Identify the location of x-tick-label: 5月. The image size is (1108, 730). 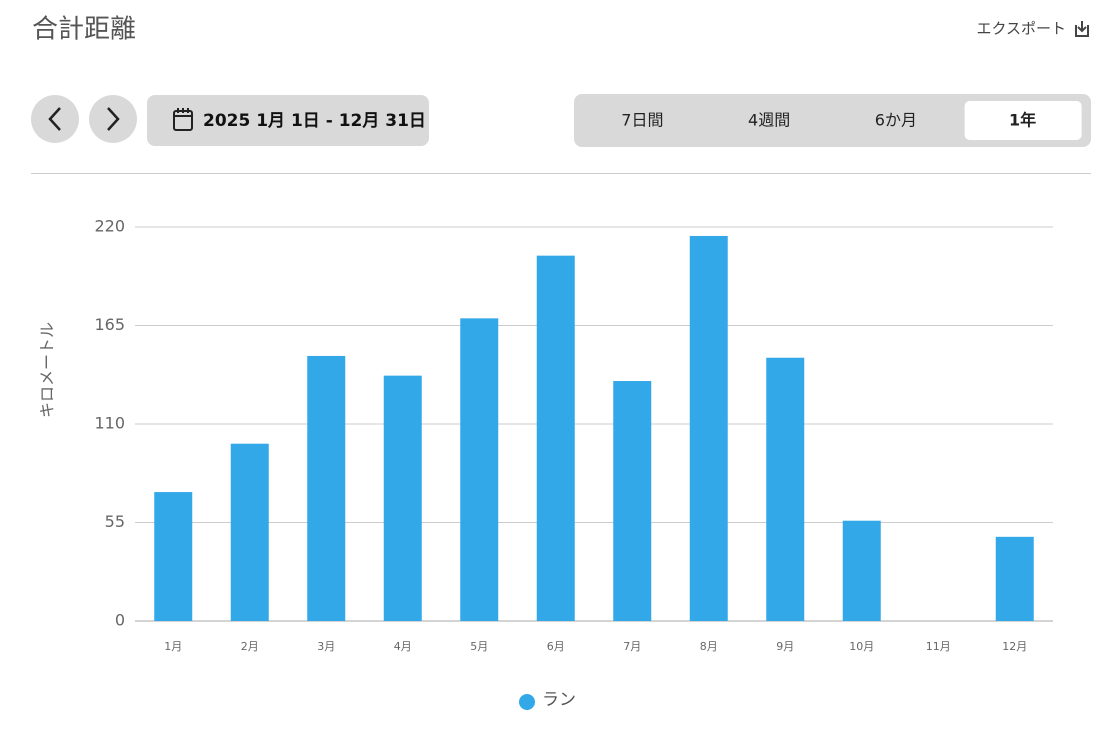
(479, 646).